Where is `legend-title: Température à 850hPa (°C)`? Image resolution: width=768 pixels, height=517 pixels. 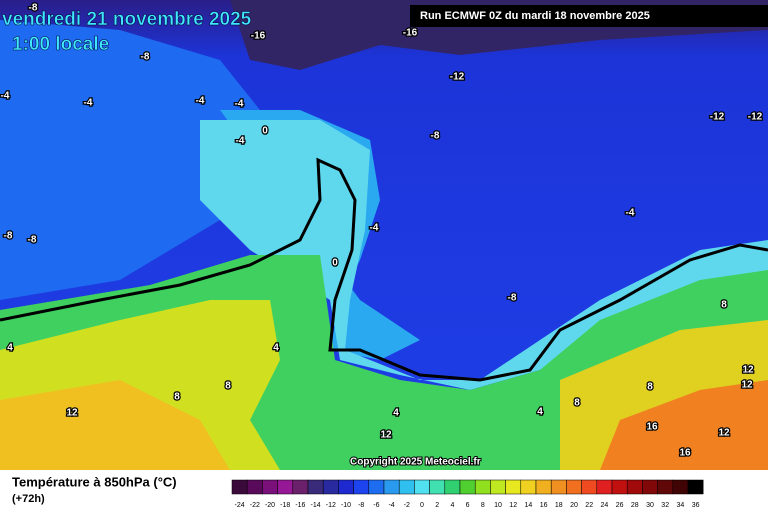
legend-title: Température à 850hPa (°C) is located at coordinates (94, 481).